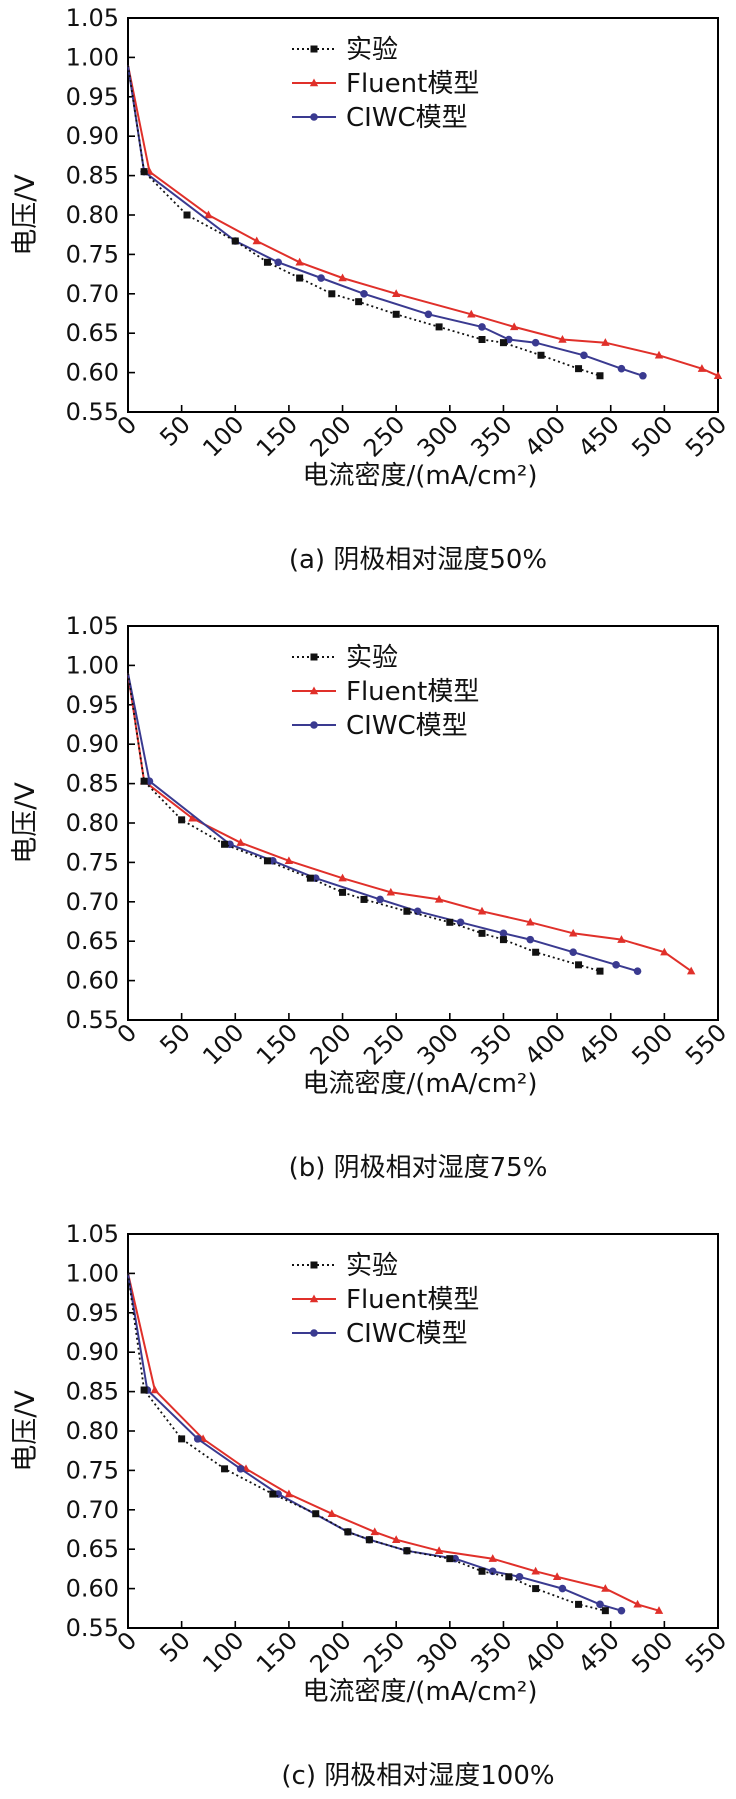 Image resolution: width=736 pixels, height=1799 pixels. Describe the element at coordinates (418, 1168) in the screenshot. I see `panel-caption: (b) 阴极相对湿度75%` at that location.